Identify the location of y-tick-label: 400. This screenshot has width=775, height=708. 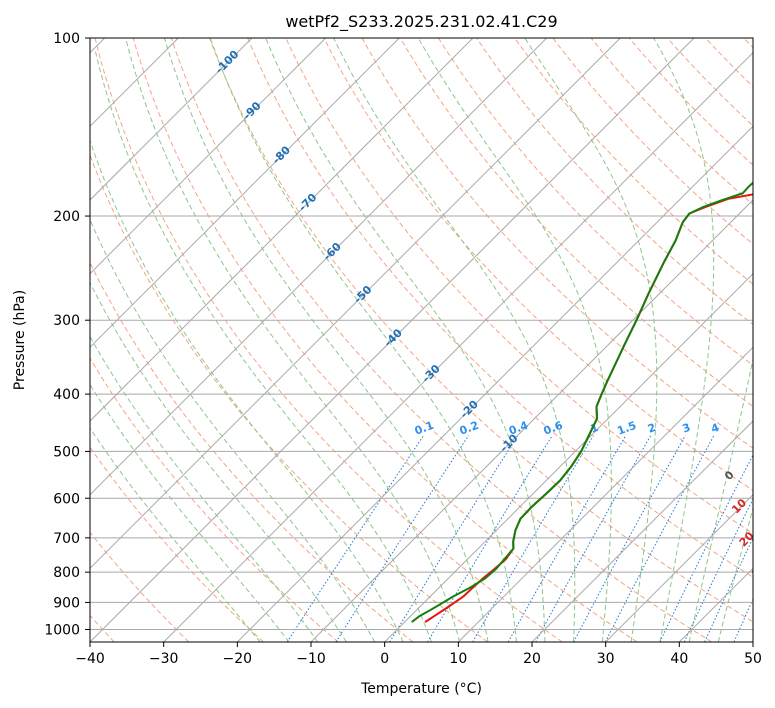
(66, 395).